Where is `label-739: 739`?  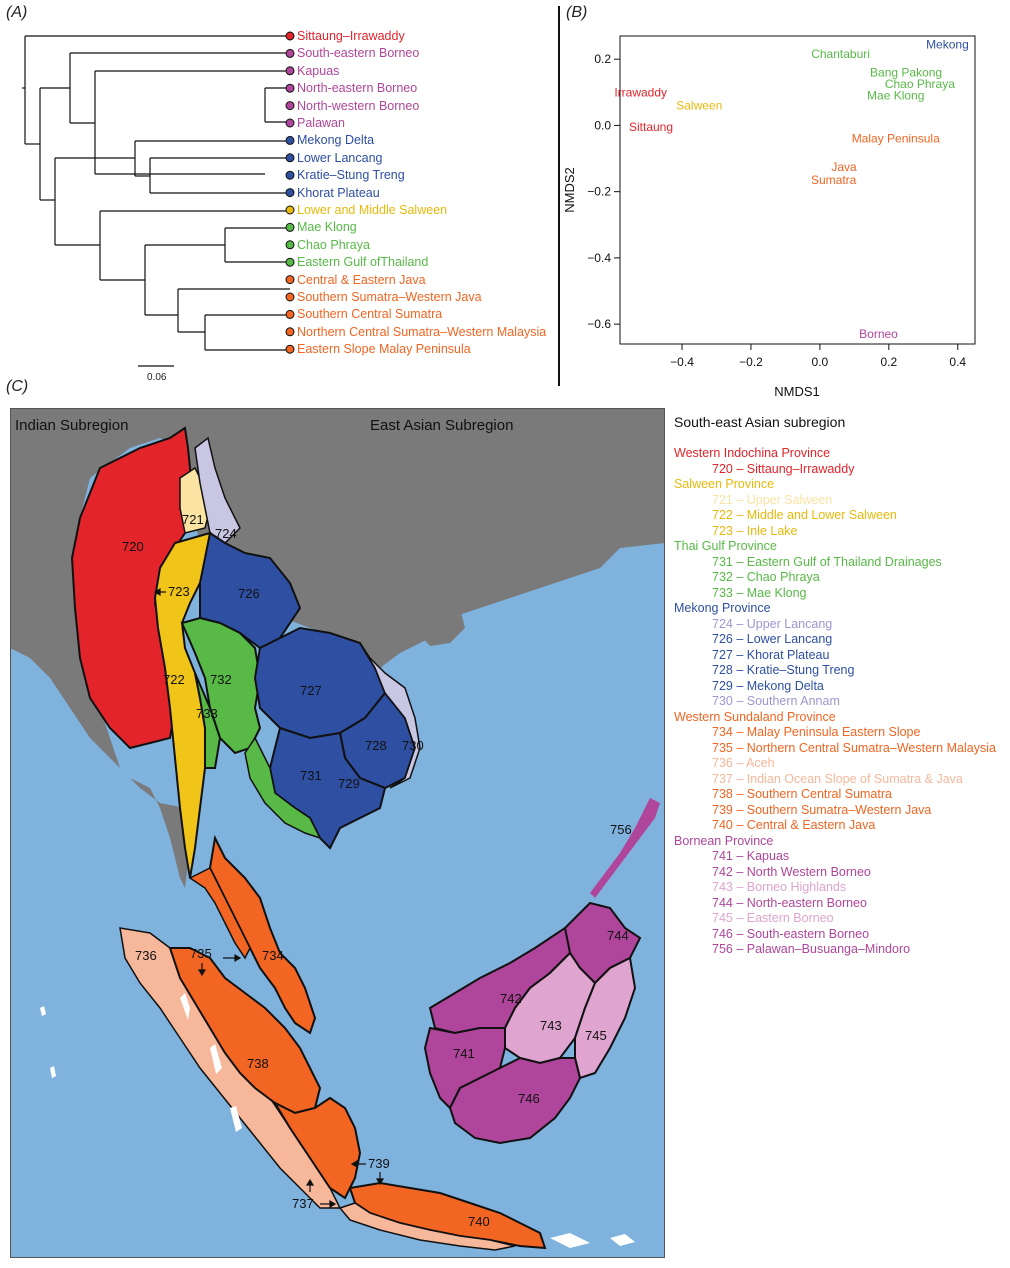 label-739: 739 is located at coordinates (379, 1163).